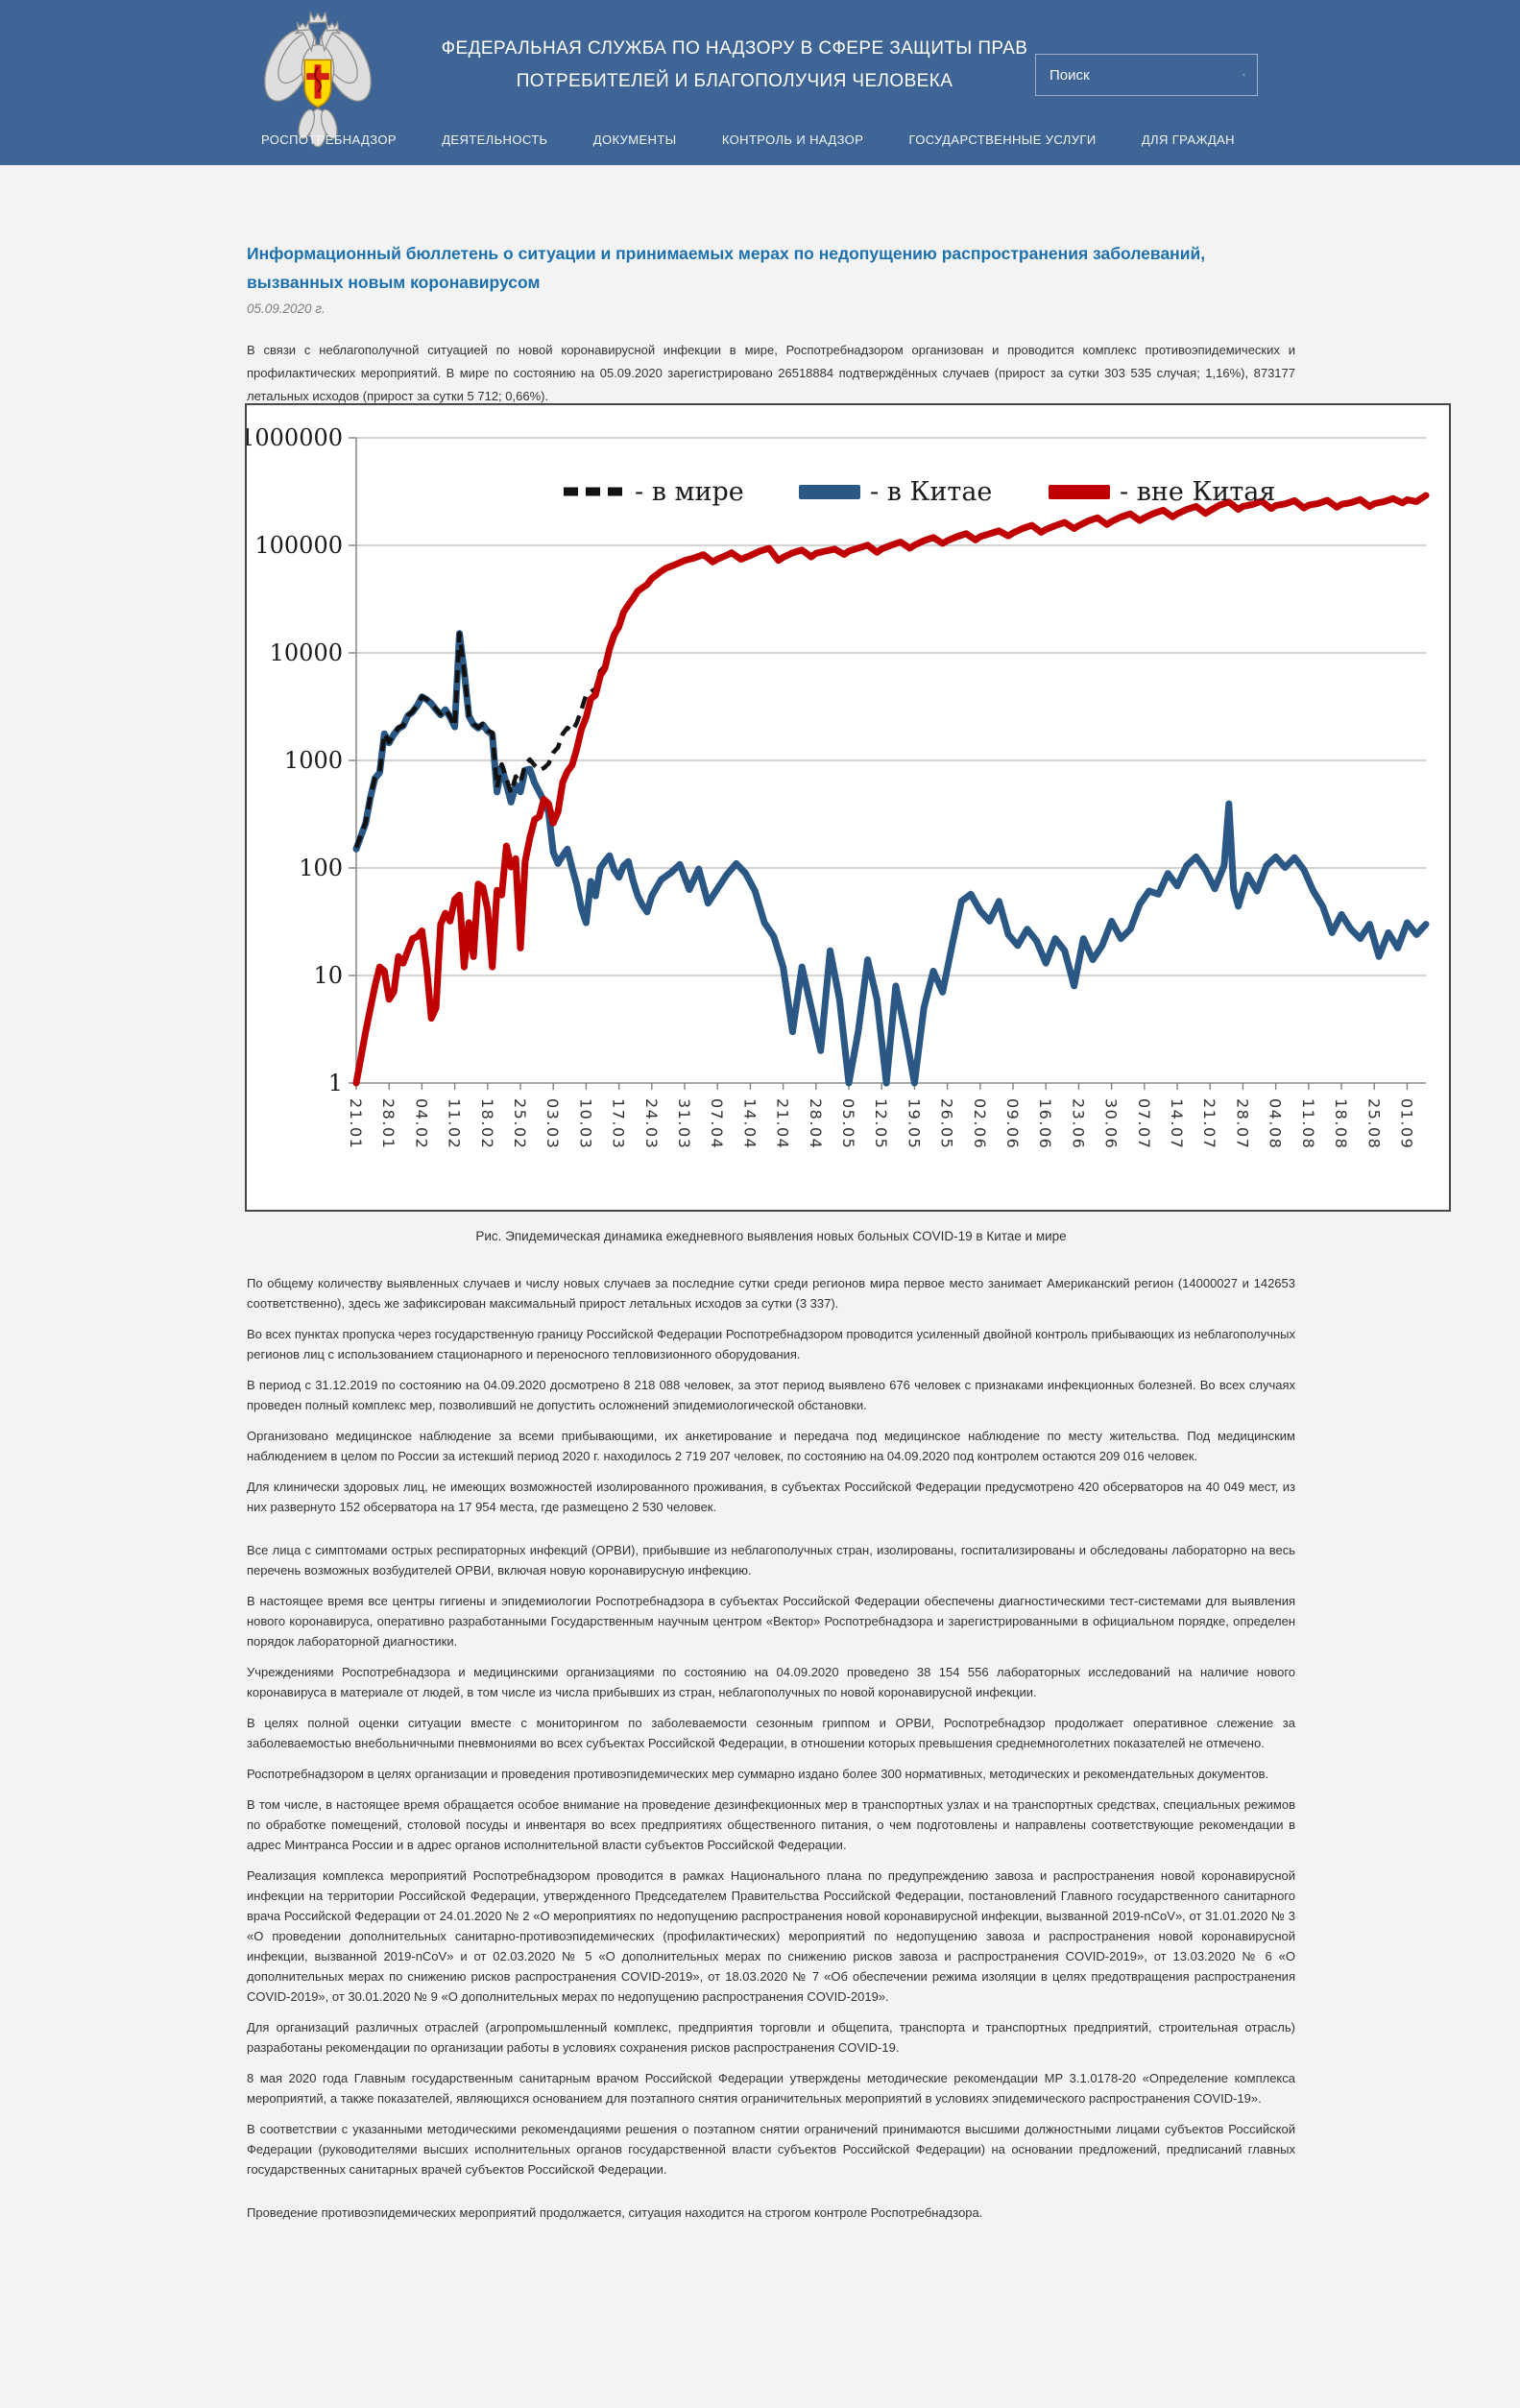 This screenshot has height=2408, width=1520. What do you see at coordinates (1144, 1123) in the screenshot?
I see `svg-text: 07.07` at bounding box center [1144, 1123].